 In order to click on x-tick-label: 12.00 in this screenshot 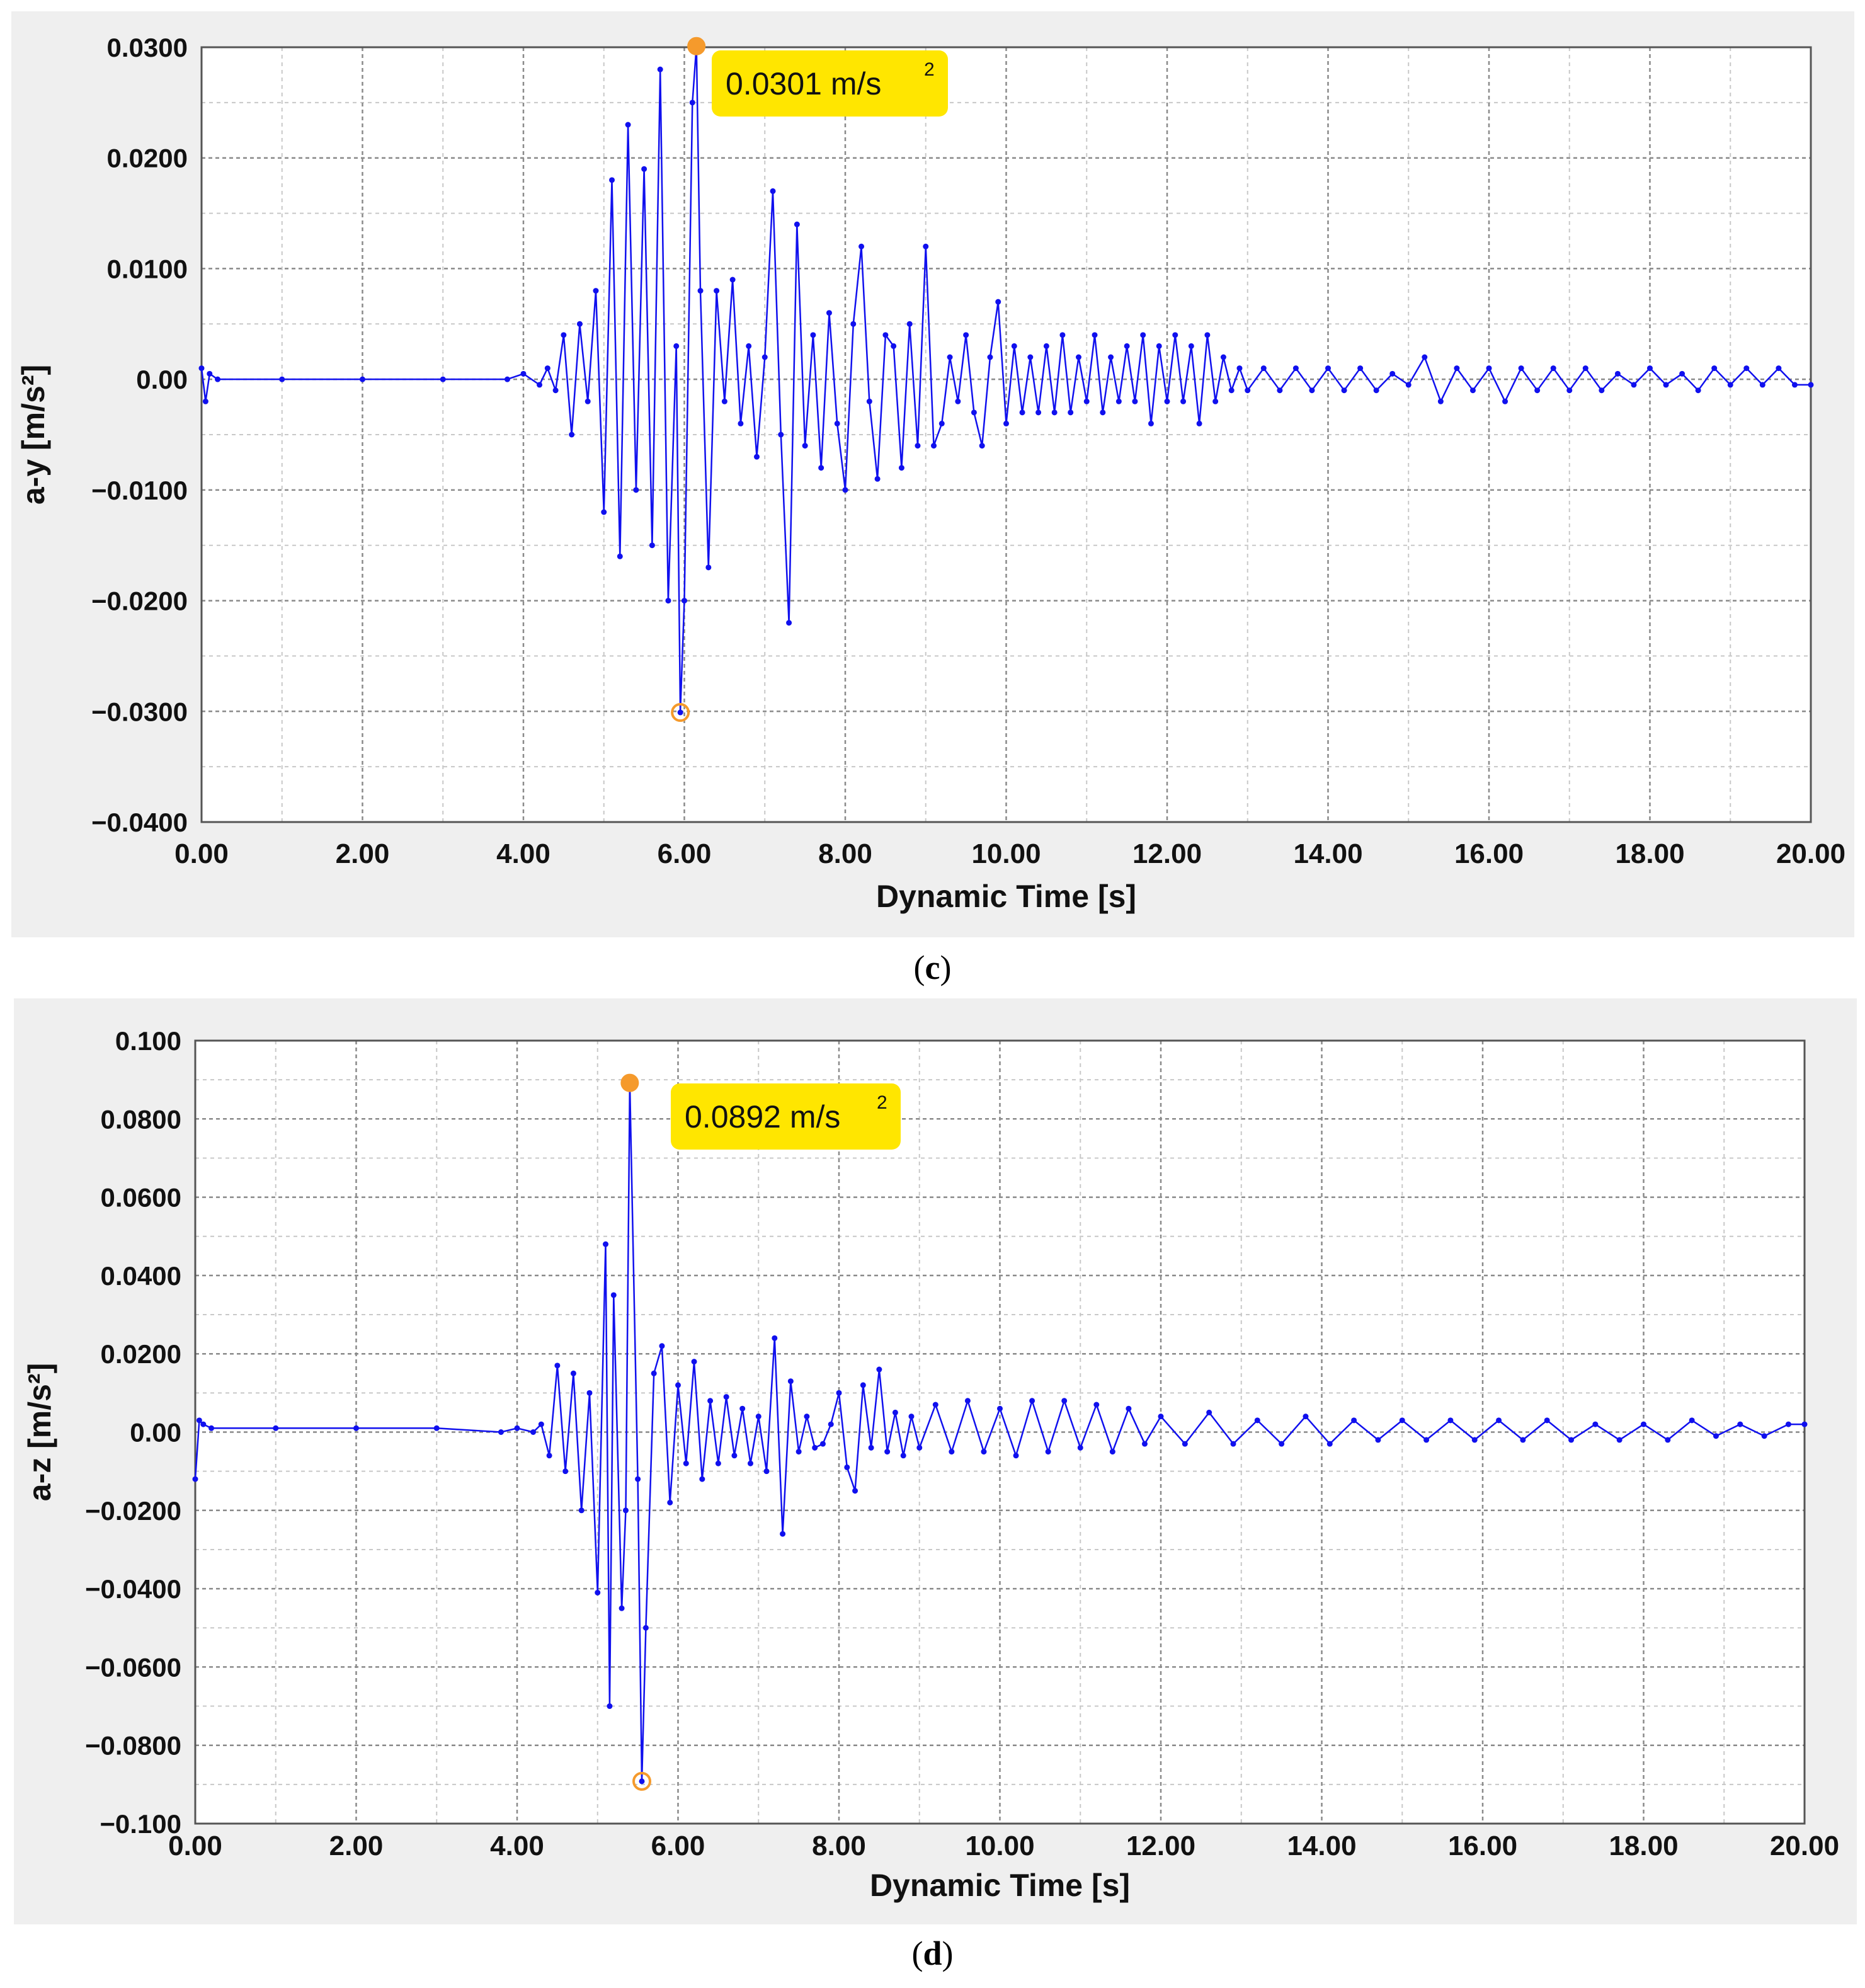, I will do `click(1160, 1846)`.